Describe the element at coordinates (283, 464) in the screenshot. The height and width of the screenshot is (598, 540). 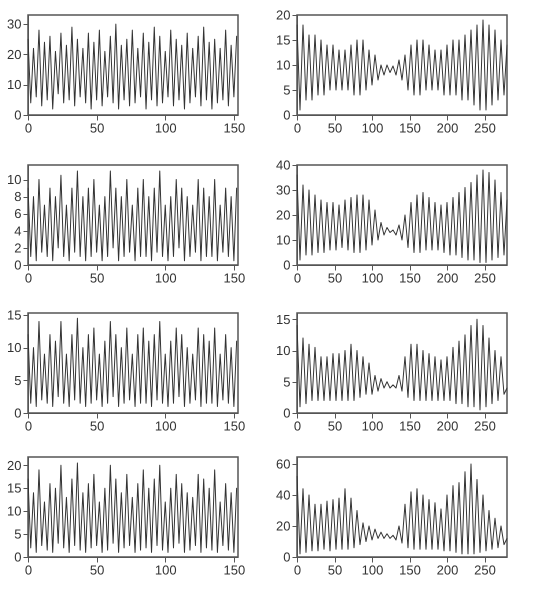
I see `y-tick-label: 60` at that location.